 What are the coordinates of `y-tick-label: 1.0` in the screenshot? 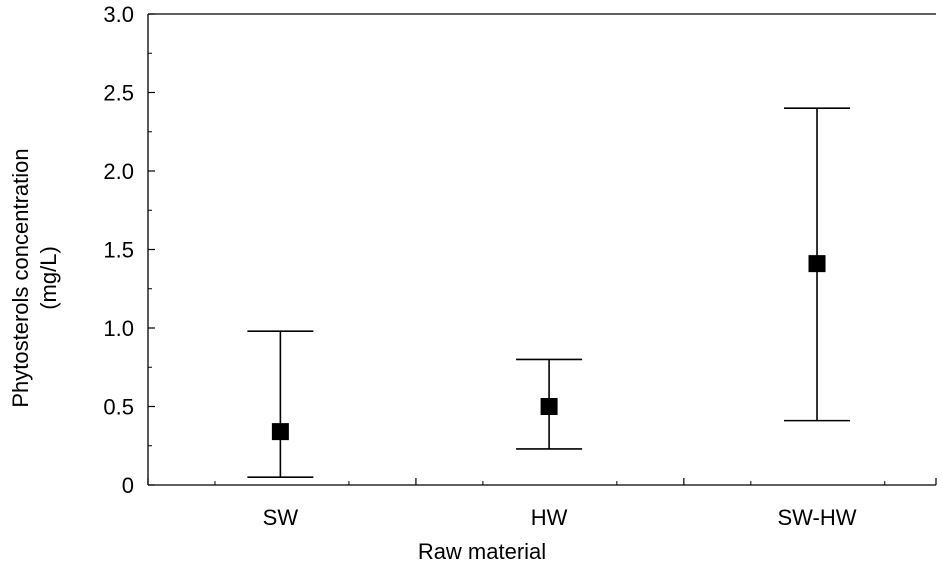 It's located at (118, 328).